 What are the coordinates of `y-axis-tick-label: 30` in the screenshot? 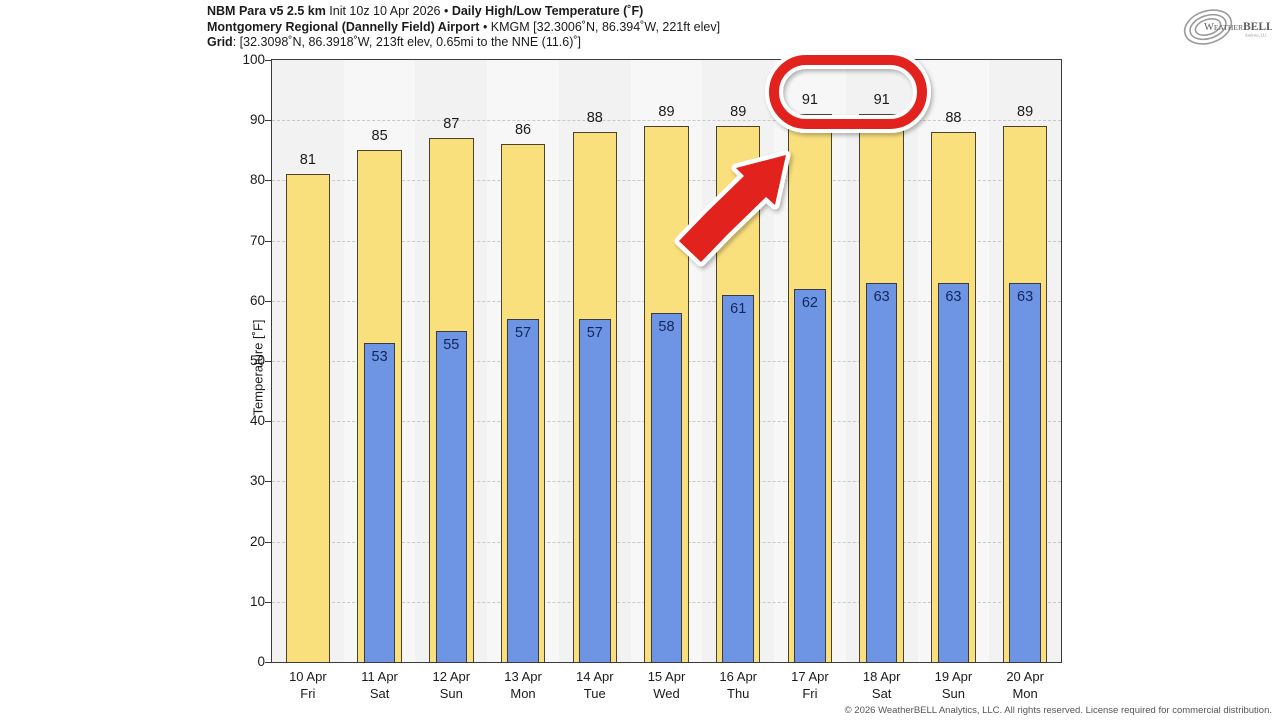 It's located at (257, 481).